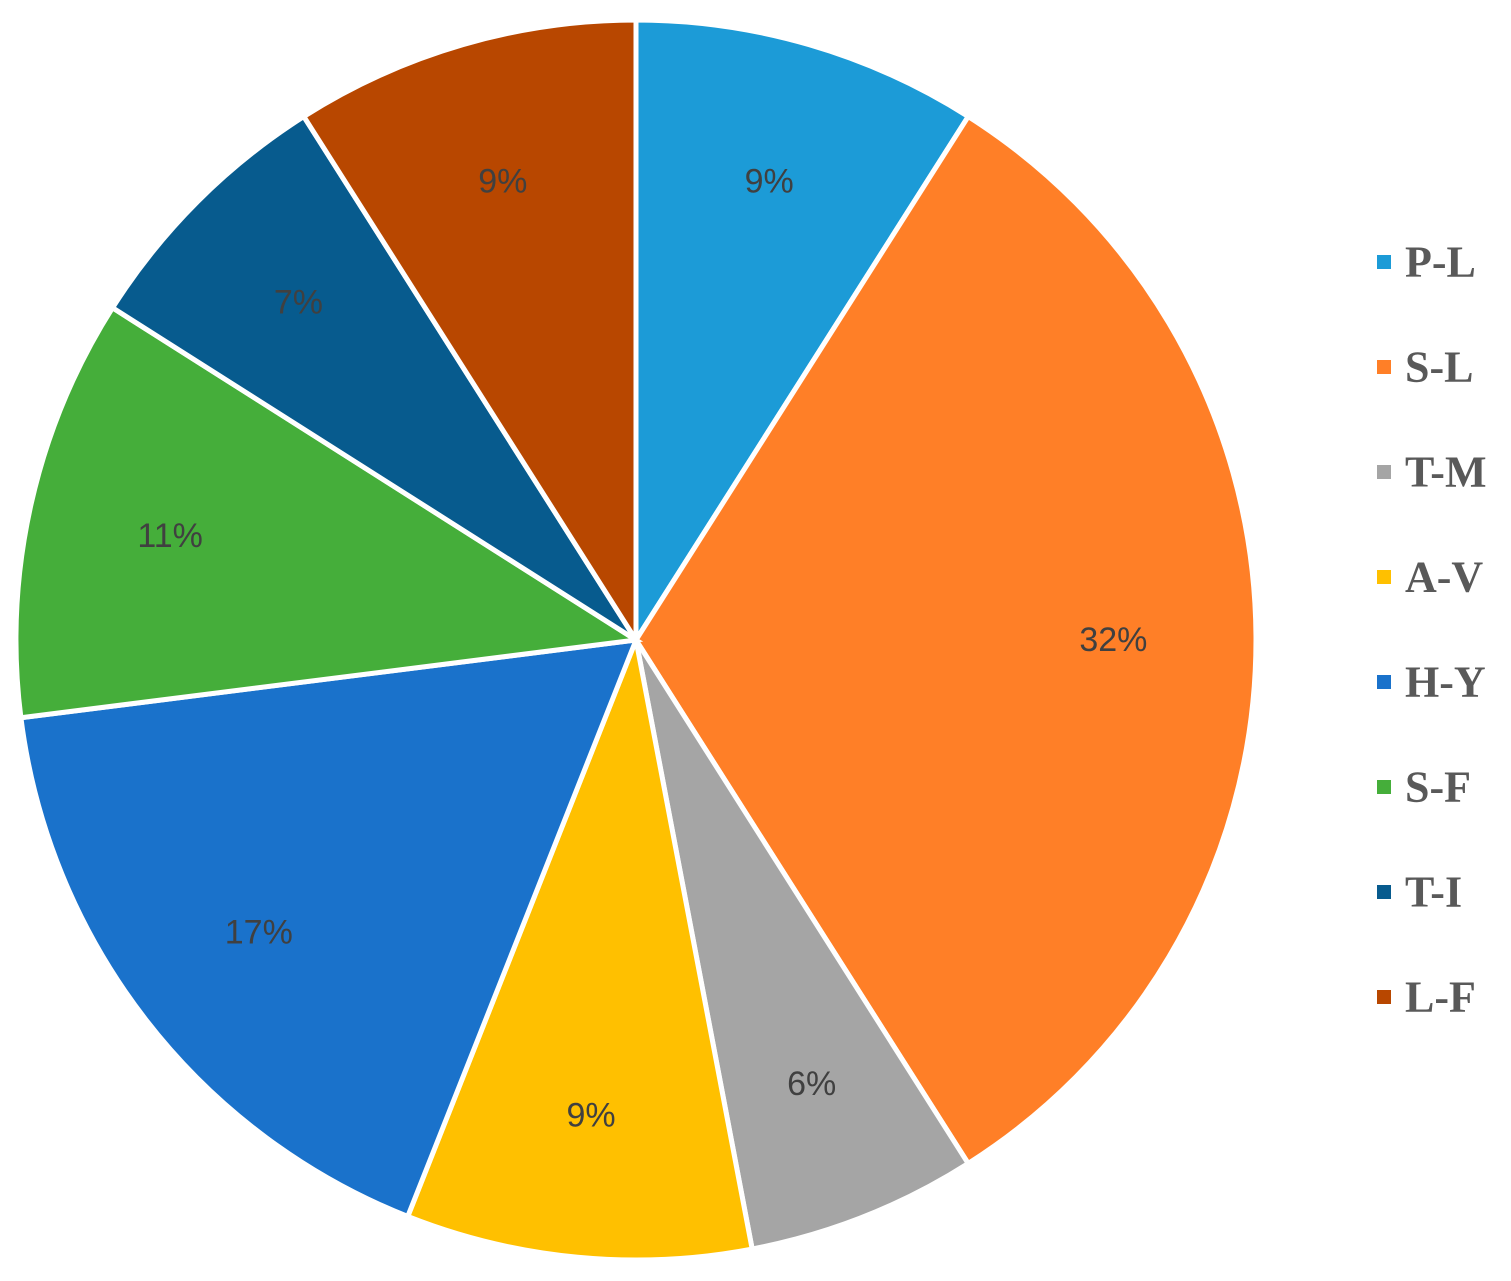 This screenshot has width=1511, height=1281. I want to click on data-label-t-m: 6%, so click(811, 1084).